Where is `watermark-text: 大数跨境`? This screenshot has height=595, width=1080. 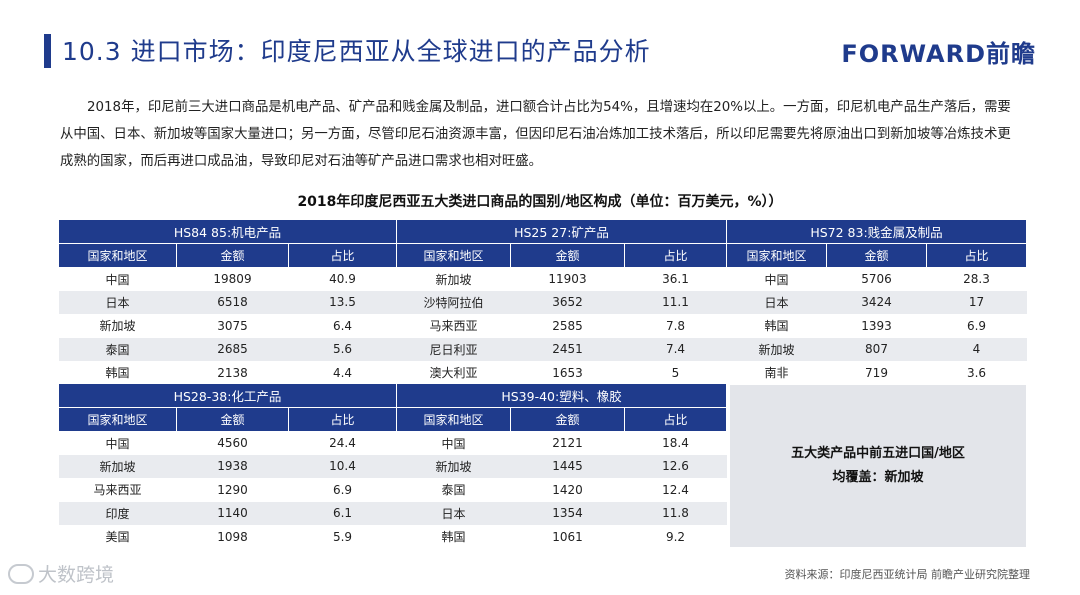 watermark-text: 大数跨境 is located at coordinates (76, 575).